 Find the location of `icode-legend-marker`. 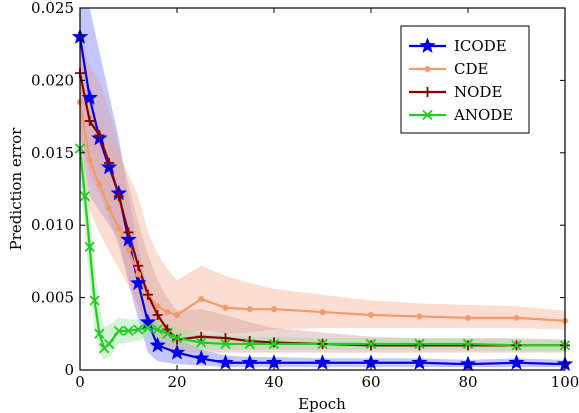

icode-legend-marker is located at coordinates (427, 45).